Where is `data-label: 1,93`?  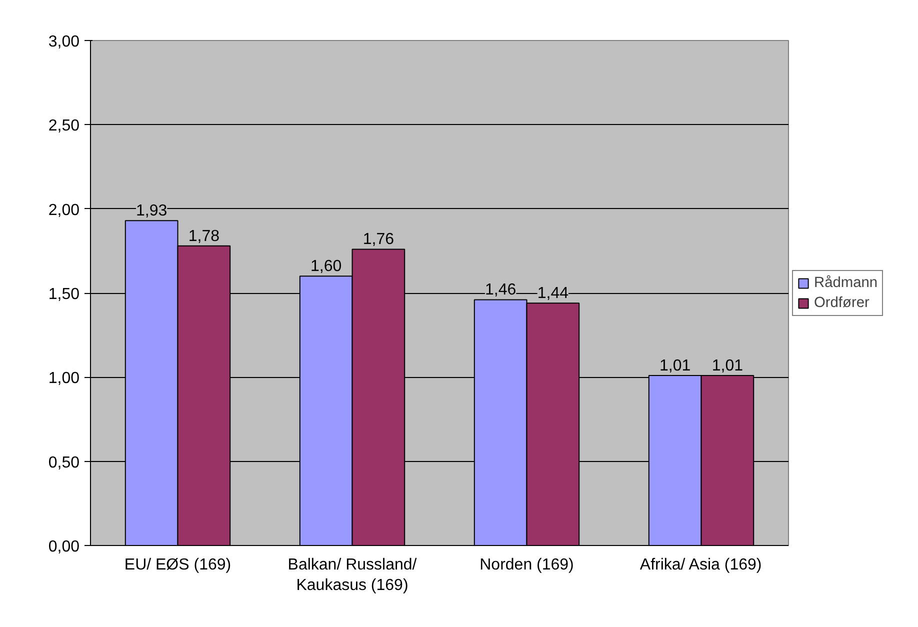
data-label: 1,93 is located at coordinates (152, 211).